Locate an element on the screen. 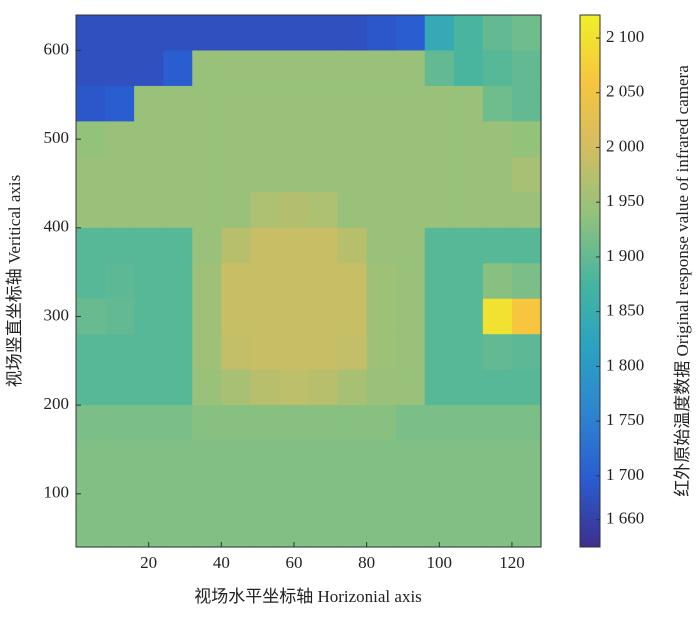  colorbar-tick-label: 1 900 is located at coordinates (625, 255).